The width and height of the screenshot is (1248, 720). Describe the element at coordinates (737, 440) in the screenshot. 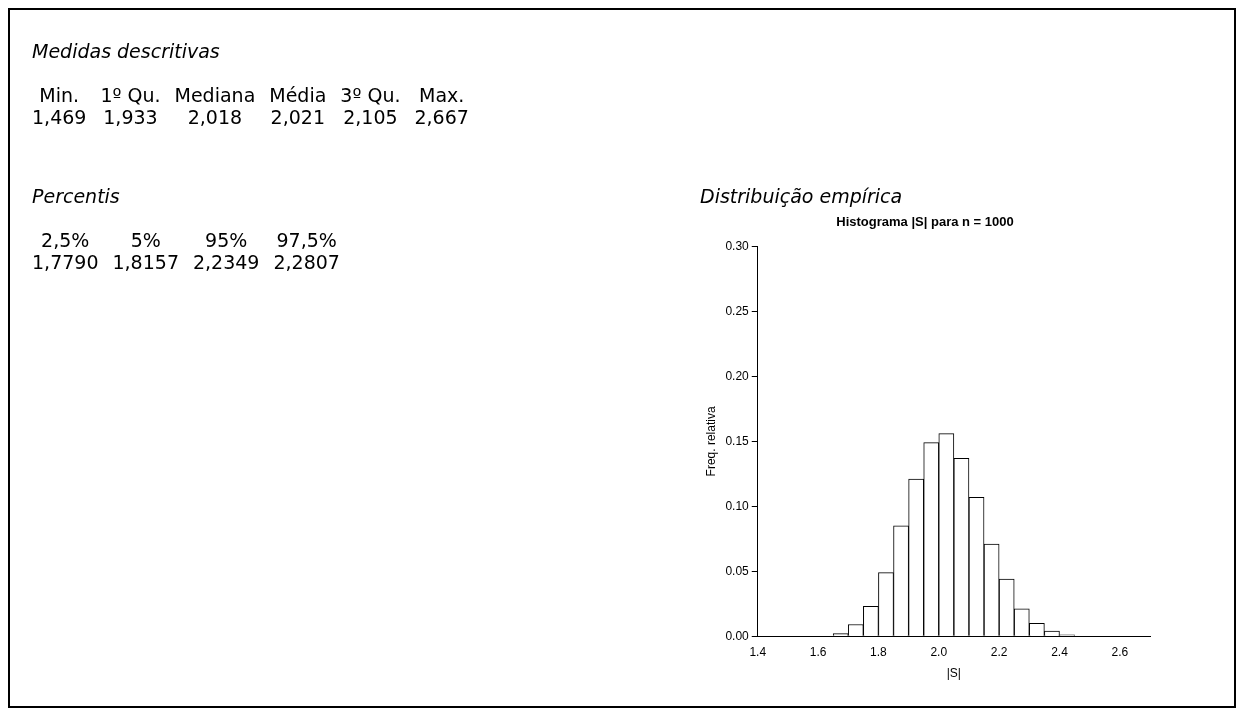

I see `y-tick-label: 0.15` at that location.